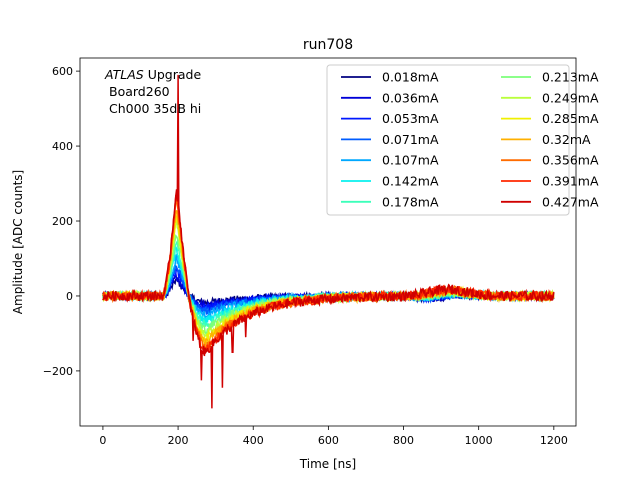 Image resolution: width=640 pixels, height=484 pixels. I want to click on legend-label: 0.142mA, so click(410, 181).